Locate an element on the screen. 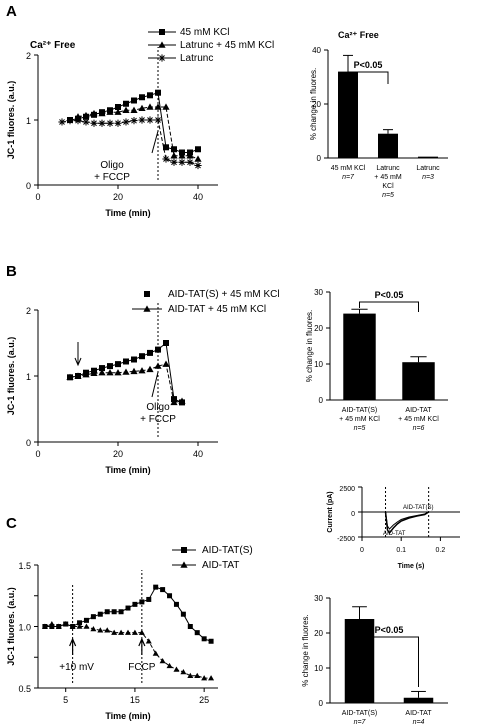  x-tick-label: 15 is located at coordinates (135, 700).